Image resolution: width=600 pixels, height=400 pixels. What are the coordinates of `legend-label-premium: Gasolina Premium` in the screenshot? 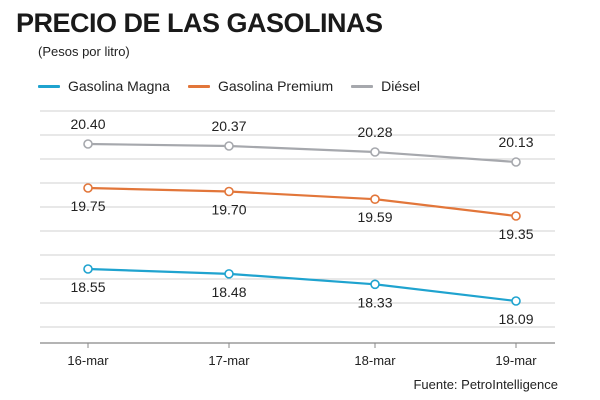 It's located at (275, 86).